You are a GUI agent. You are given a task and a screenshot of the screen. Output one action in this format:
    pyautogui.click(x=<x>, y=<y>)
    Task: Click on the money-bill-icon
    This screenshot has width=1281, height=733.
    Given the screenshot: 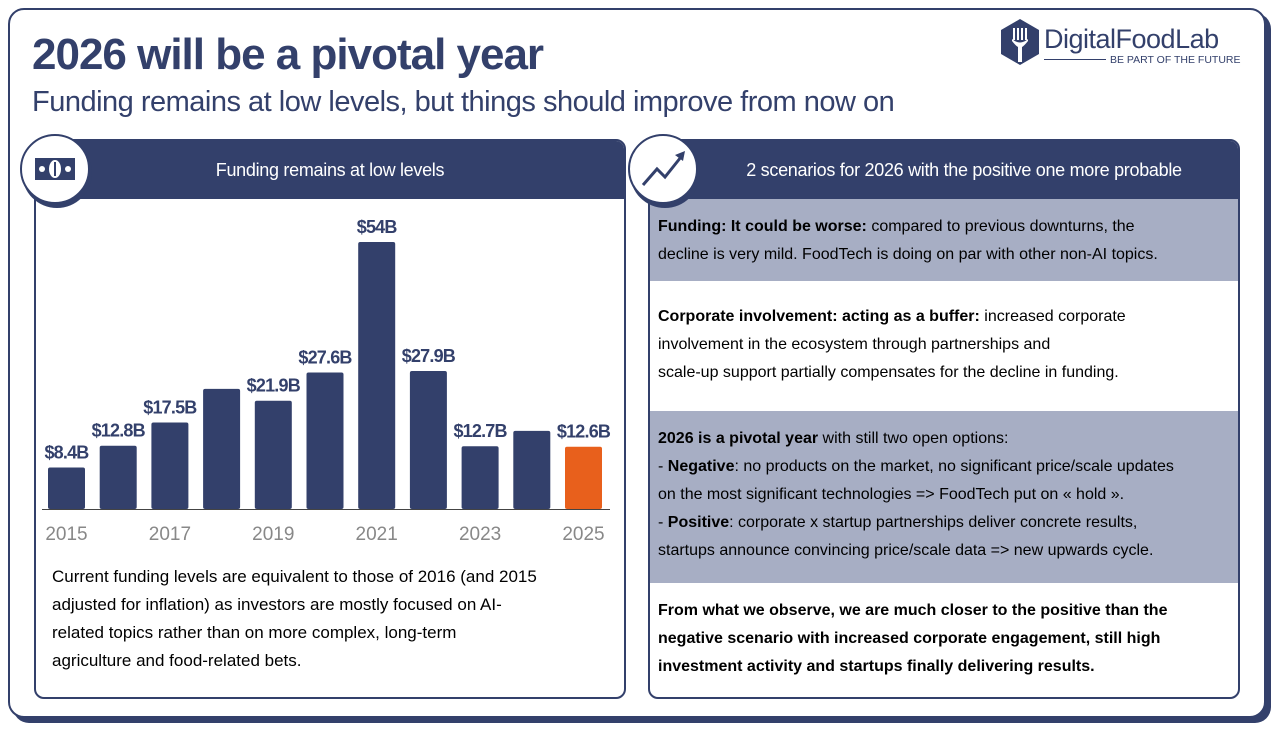 What is the action you would take?
    pyautogui.click(x=55, y=169)
    